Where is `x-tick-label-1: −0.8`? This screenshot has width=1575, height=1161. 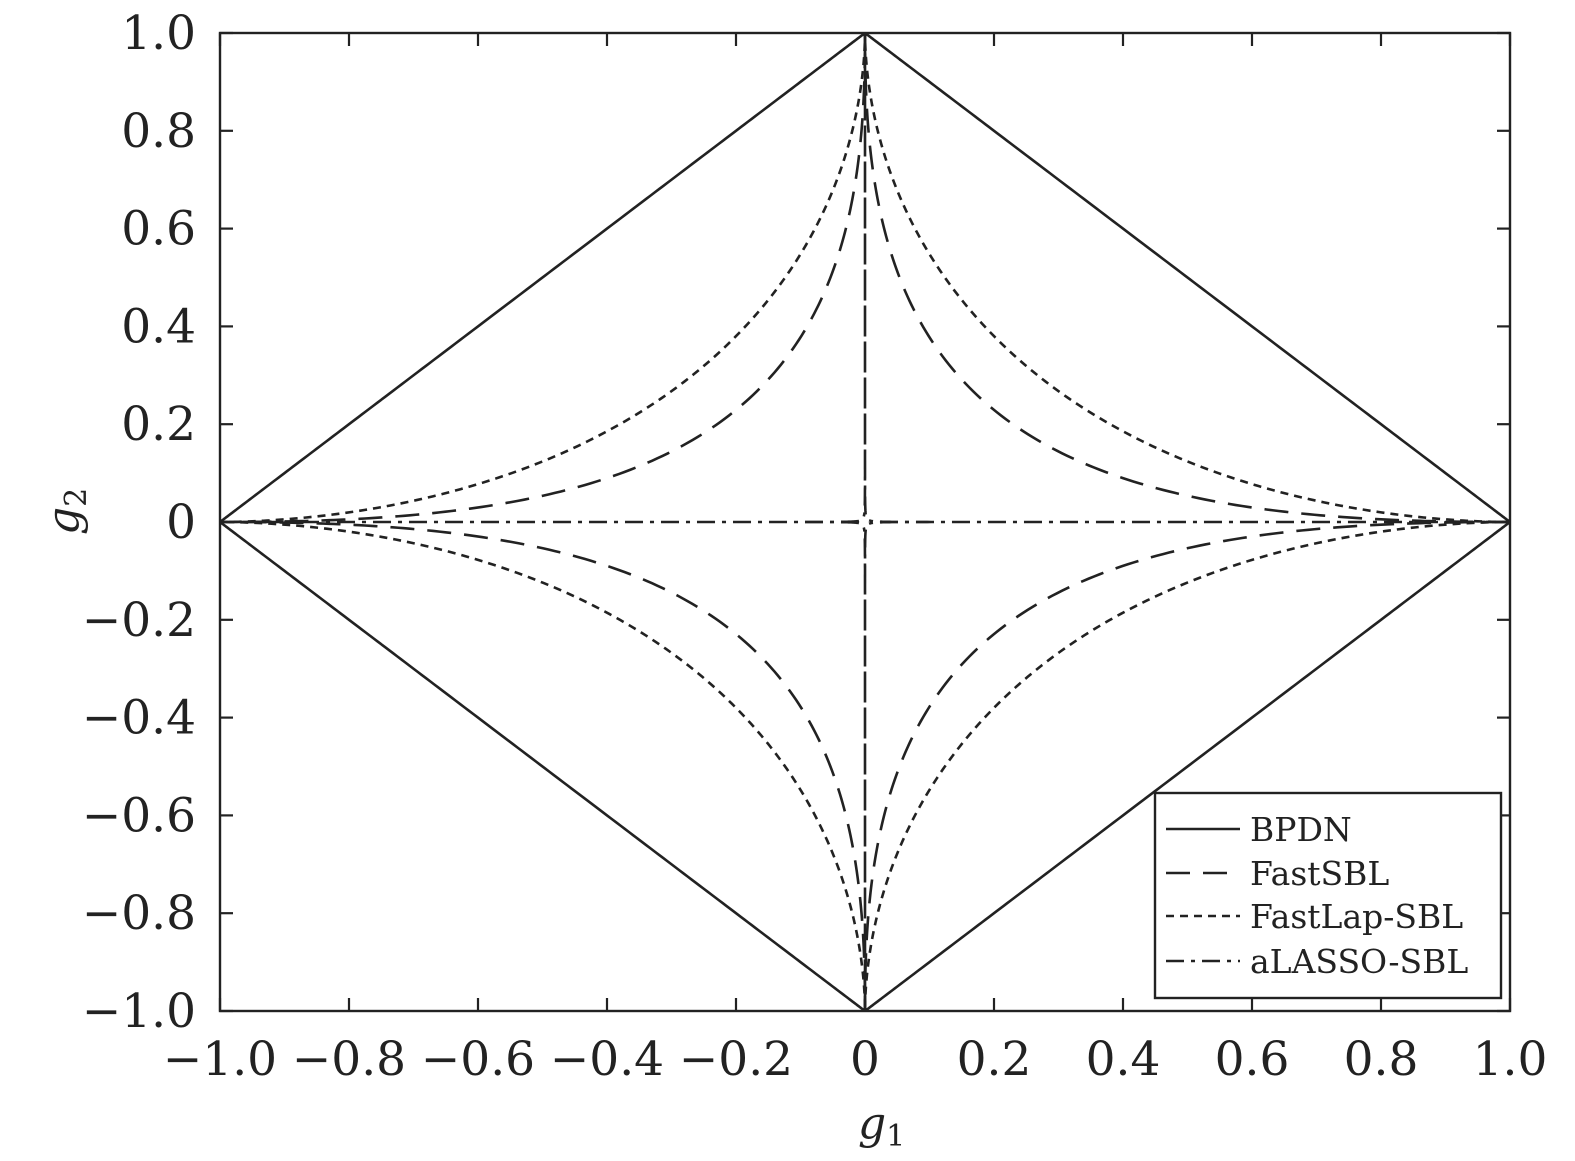 x-tick-label-1: −0.8 is located at coordinates (349, 1059).